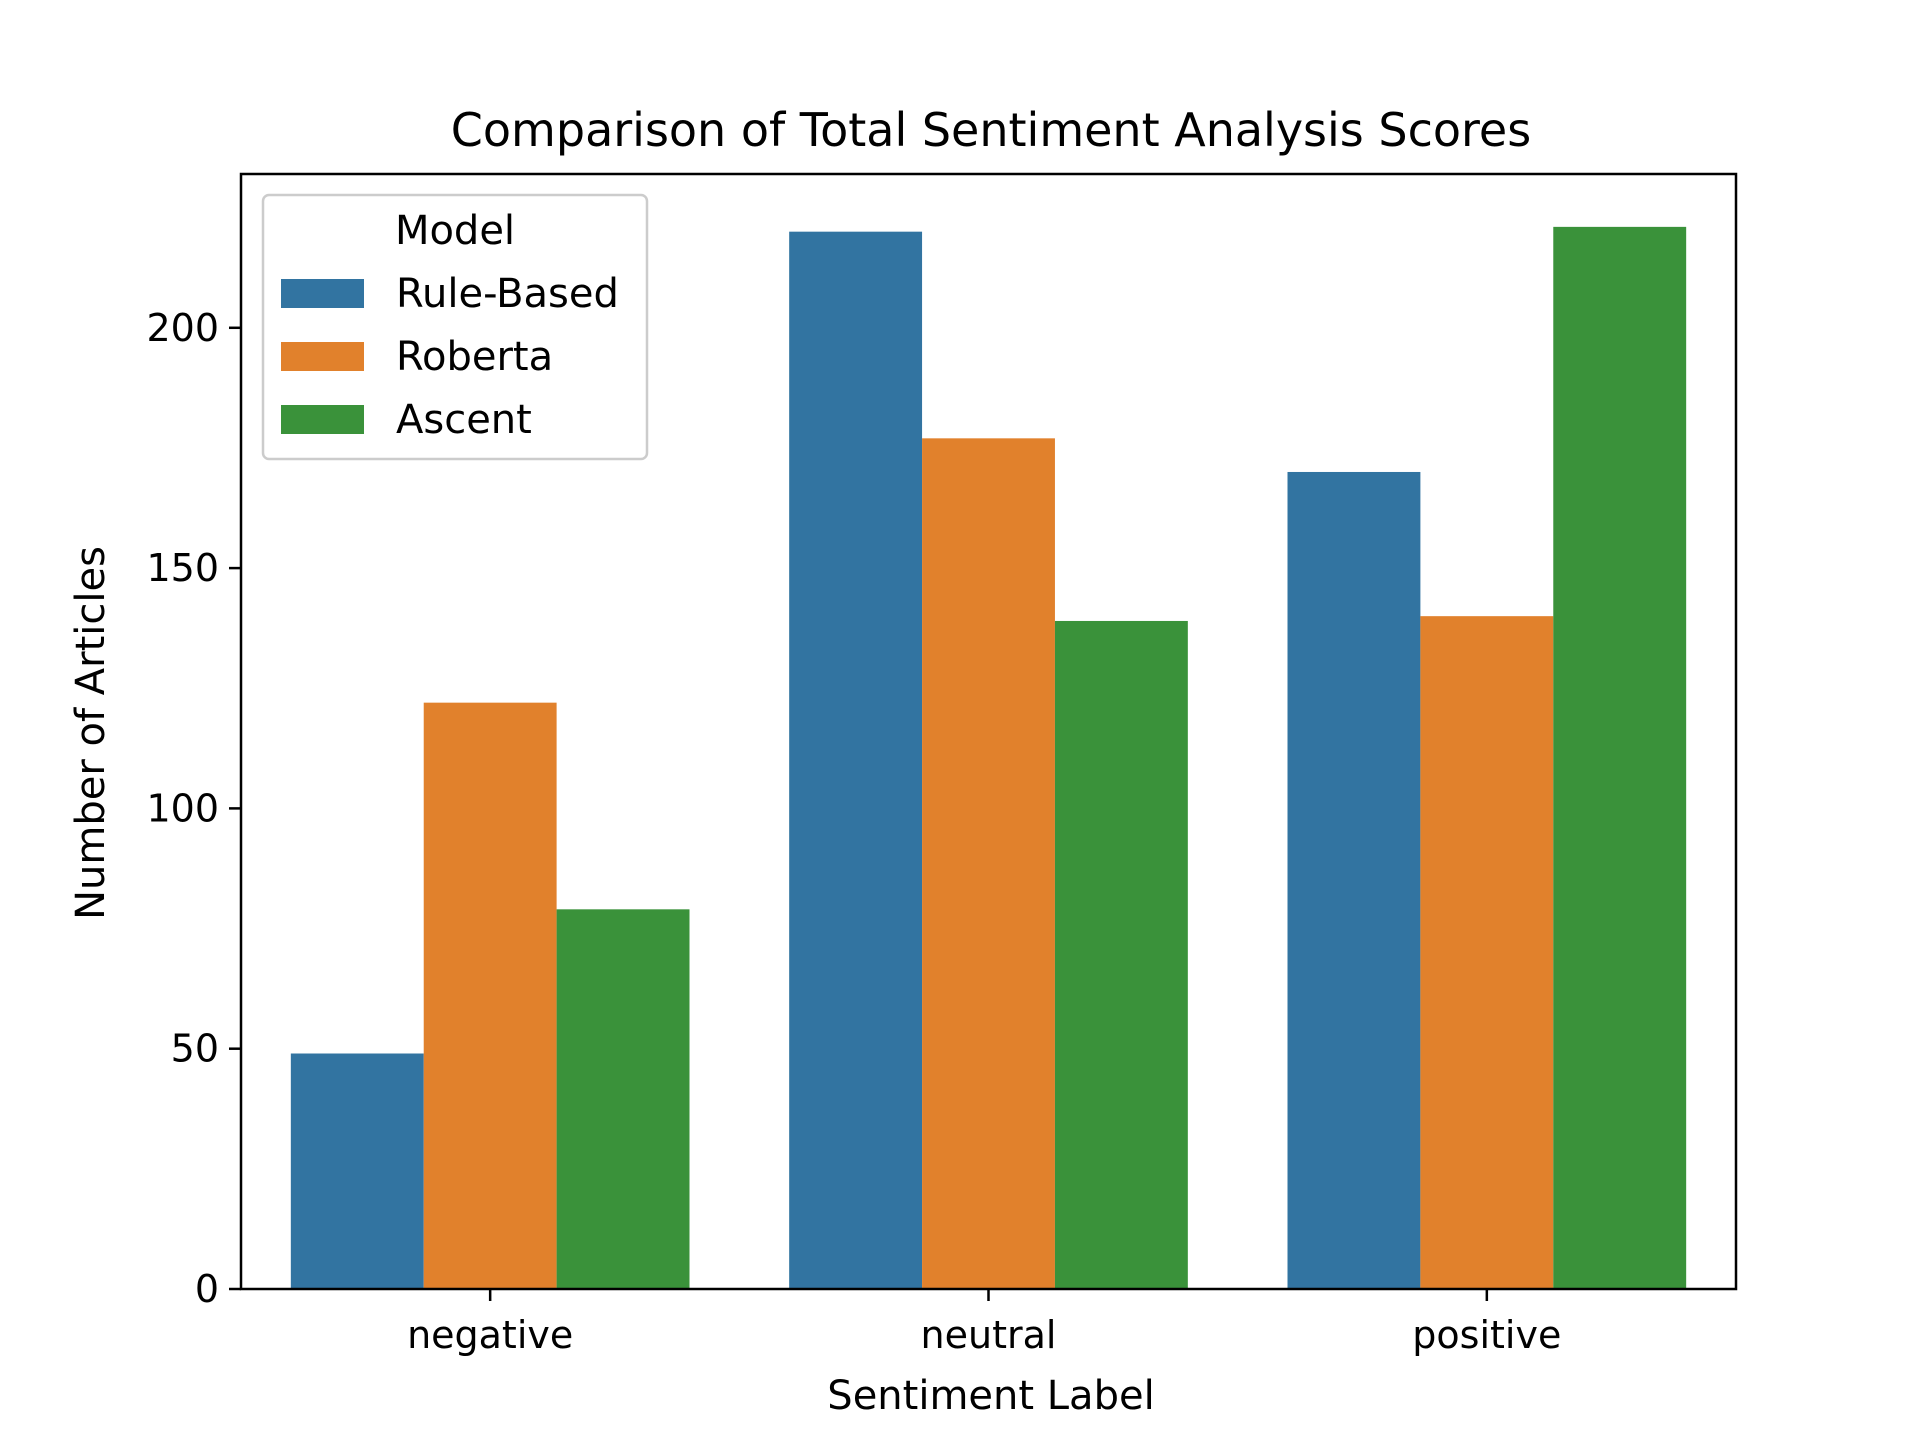  I want to click on bar-rule-based-negative, so click(357, 1171).